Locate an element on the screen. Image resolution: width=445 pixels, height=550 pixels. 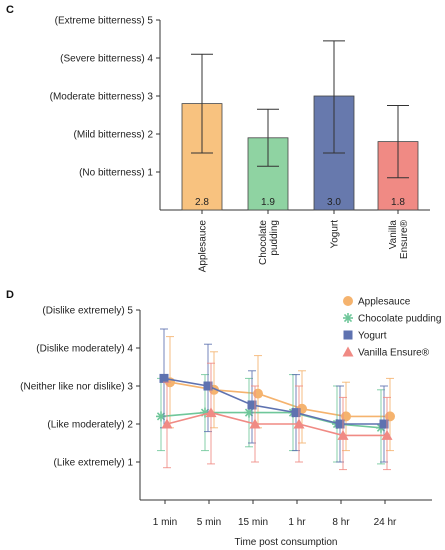
panel-c-y-tick-label: (Mild bitterness) 2 is located at coordinates (114, 135).